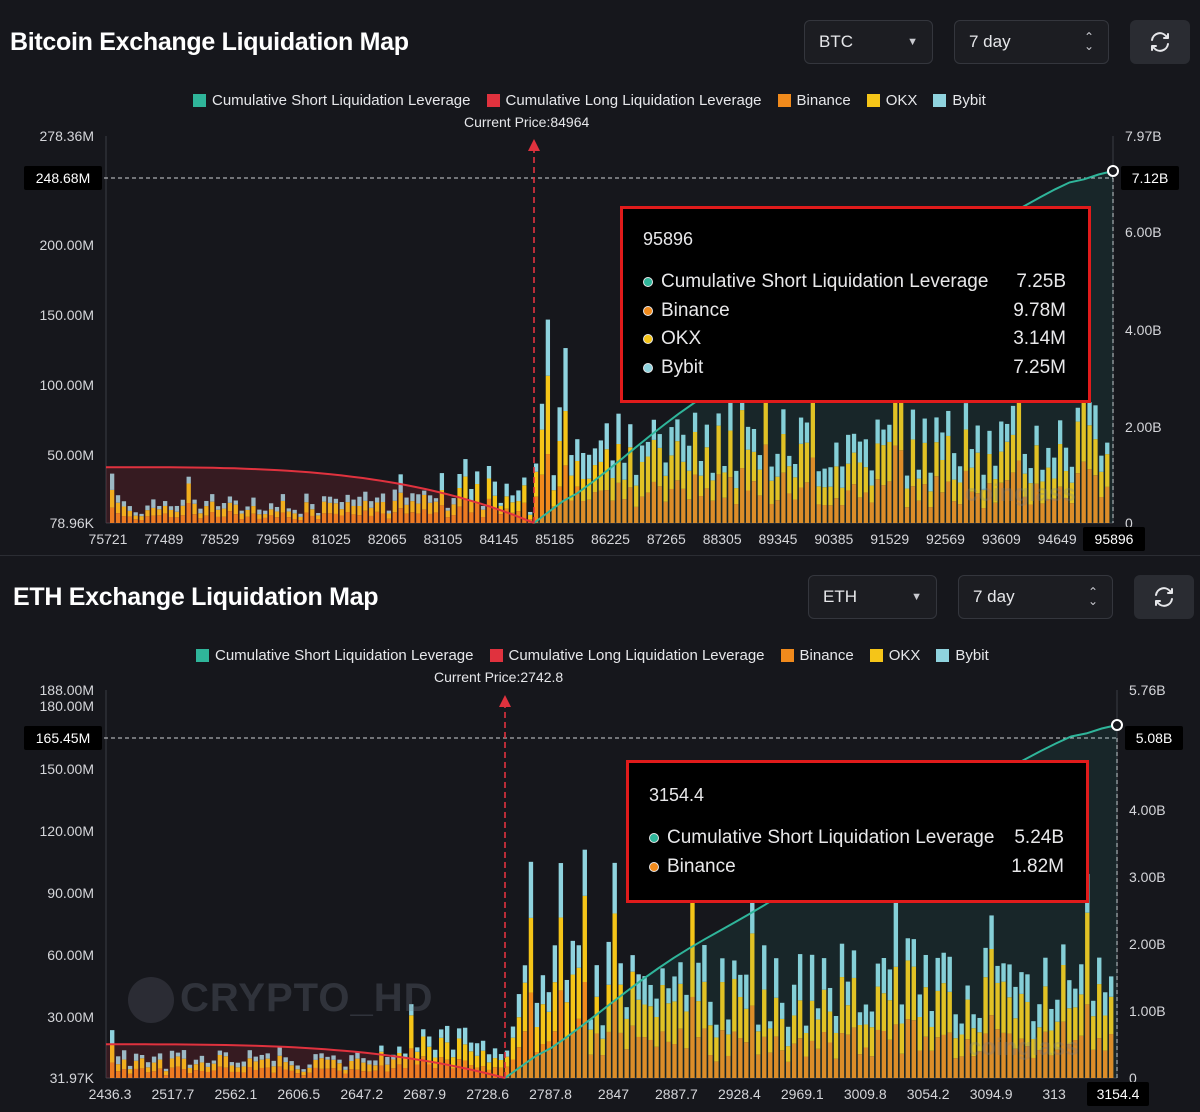 Image resolution: width=1200 pixels, height=1112 pixels. I want to click on btc-coin-select: BTC ▼, so click(868, 42).